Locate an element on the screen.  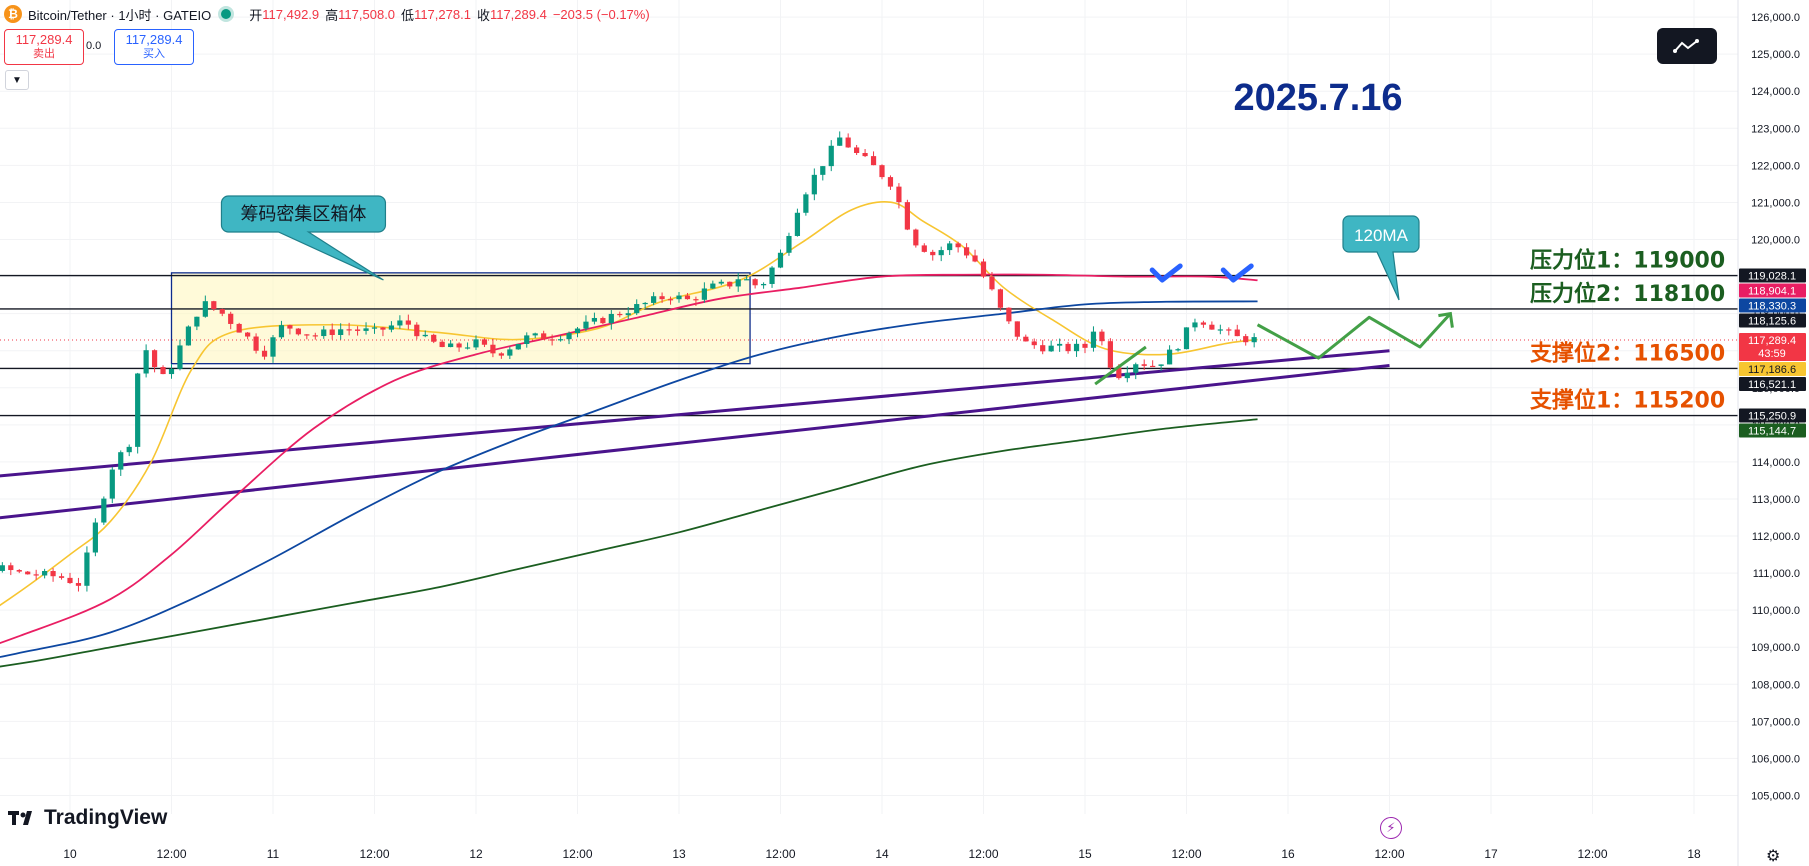
symbol-title: Bitcoin/Tether · 1小时 · GATEIO is located at coordinates (120, 15).